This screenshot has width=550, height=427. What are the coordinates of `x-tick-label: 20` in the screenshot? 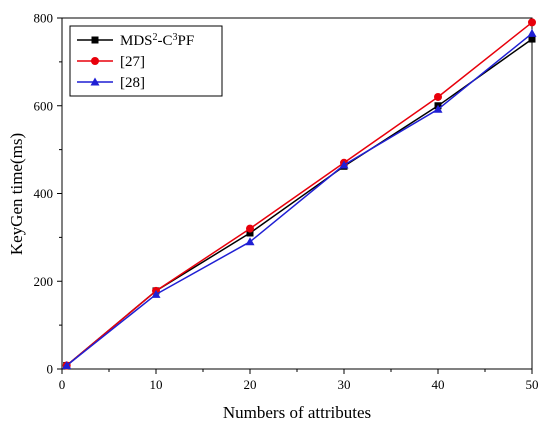 It's located at (250, 384).